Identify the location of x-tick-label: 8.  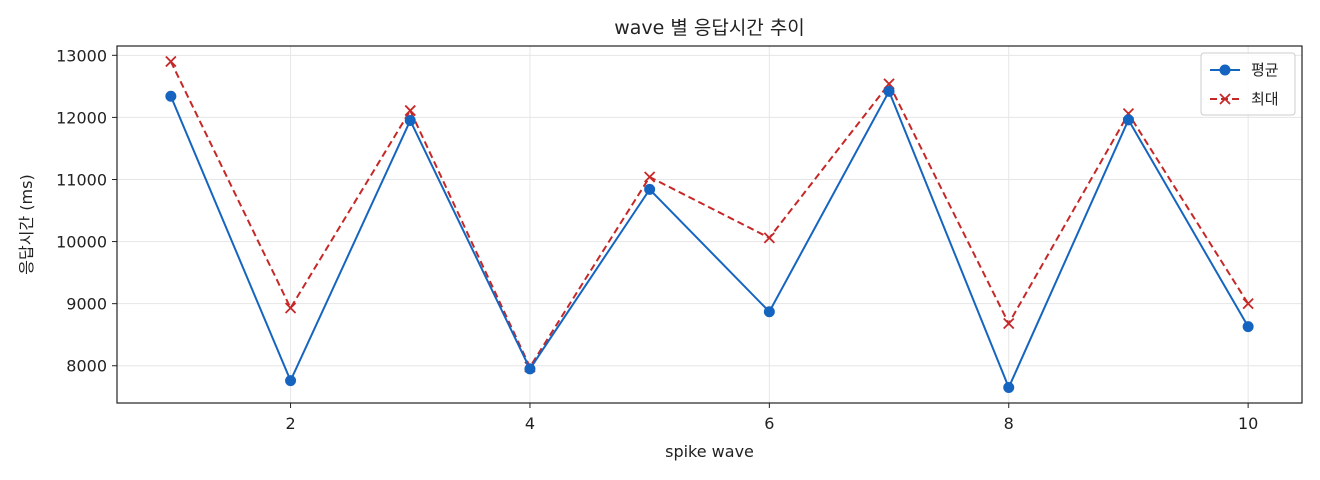
(1009, 423).